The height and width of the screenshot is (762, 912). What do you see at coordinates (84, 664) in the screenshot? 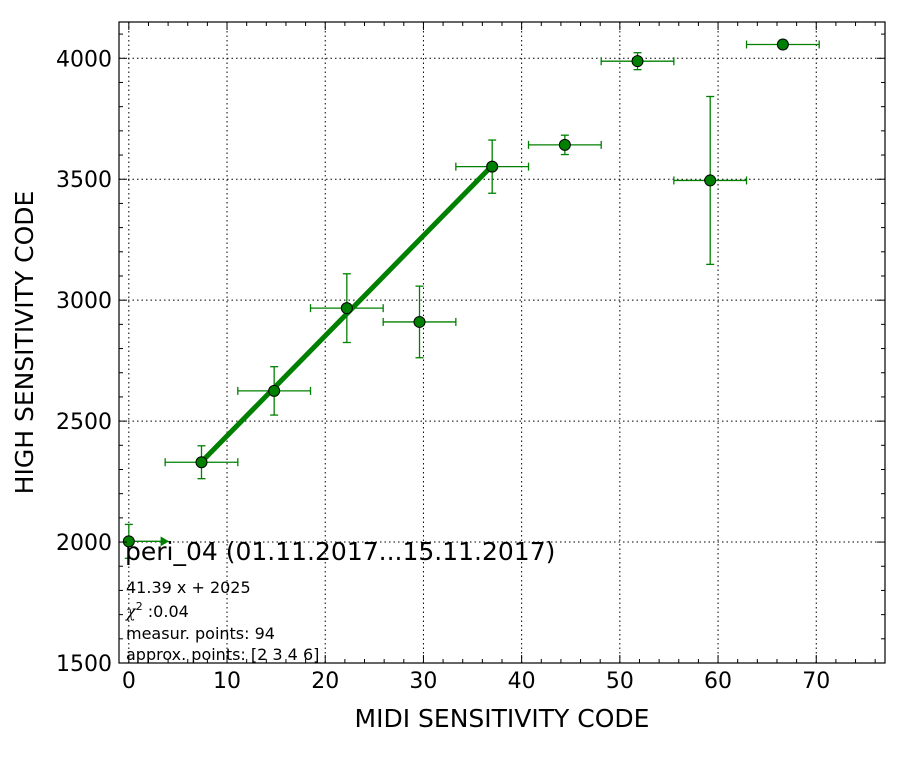
I see `y-tick-label: 1500` at bounding box center [84, 664].